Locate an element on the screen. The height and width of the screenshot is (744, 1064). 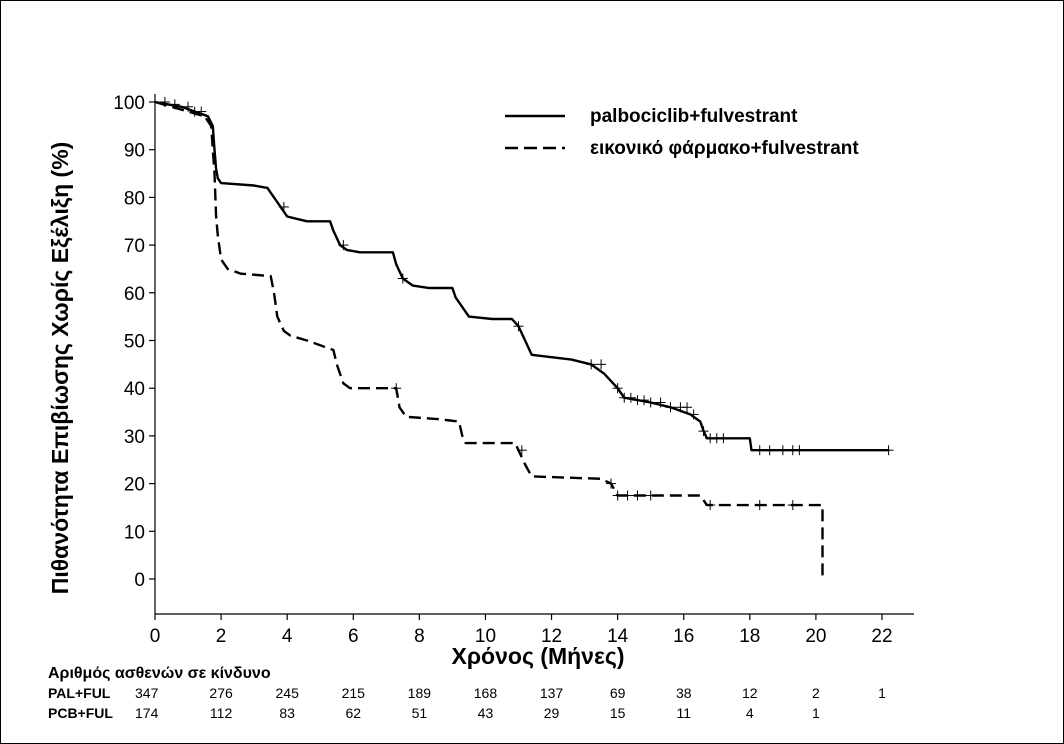
x-tick-label: 0 is located at coordinates (155, 636).